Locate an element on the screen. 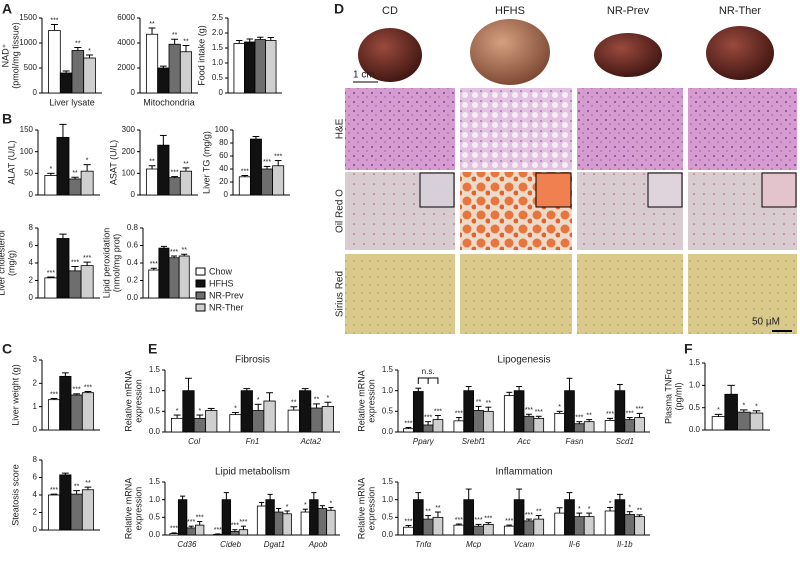 The image size is (800, 567). x-tick-label: Vcam is located at coordinates (524, 544).